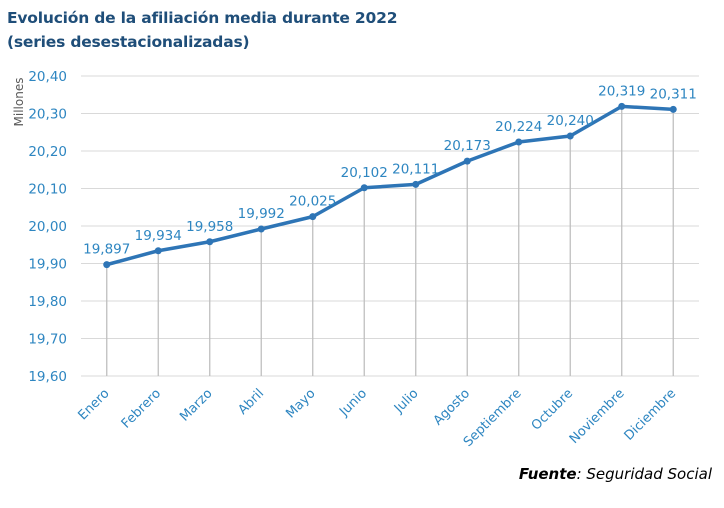  I want to click on y-tick-label: 20,20, so click(47, 152).